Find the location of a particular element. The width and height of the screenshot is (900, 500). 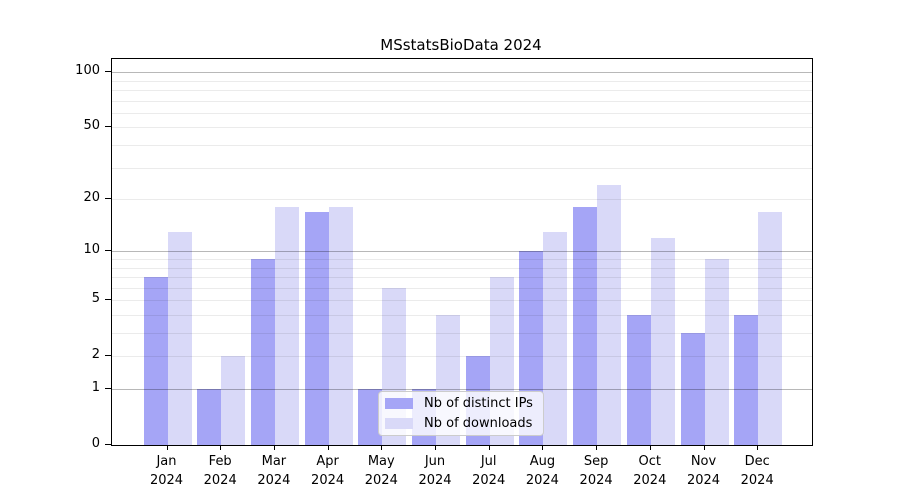

x-tick-label-sep: Sep 2024 is located at coordinates (596, 471).